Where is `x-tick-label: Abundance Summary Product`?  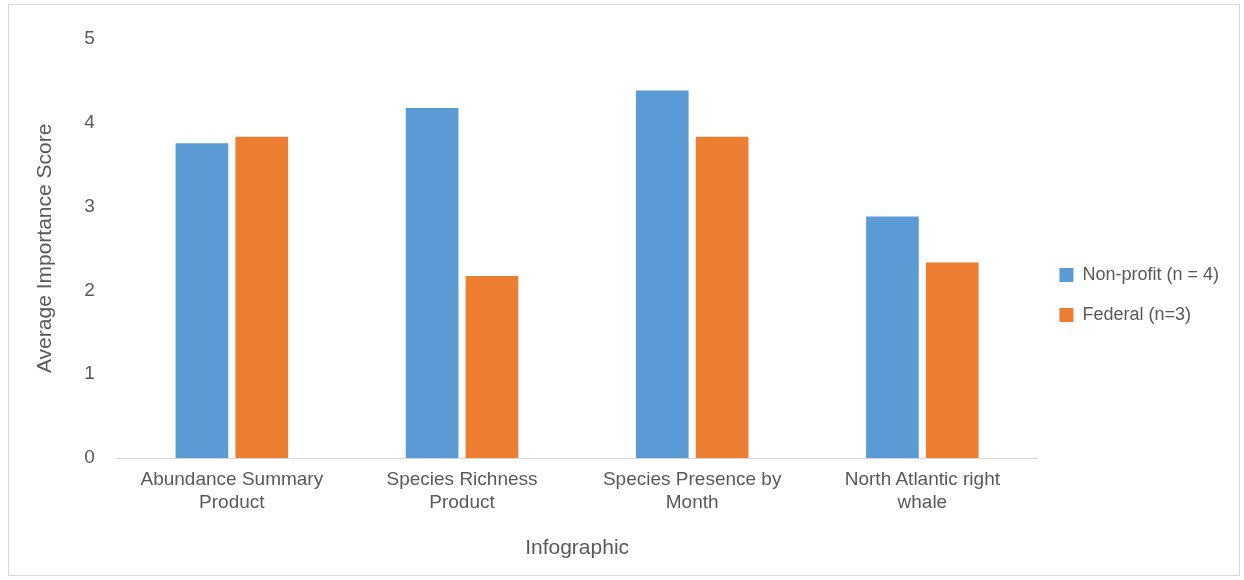
x-tick-label: Abundance Summary Product is located at coordinates (232, 489).